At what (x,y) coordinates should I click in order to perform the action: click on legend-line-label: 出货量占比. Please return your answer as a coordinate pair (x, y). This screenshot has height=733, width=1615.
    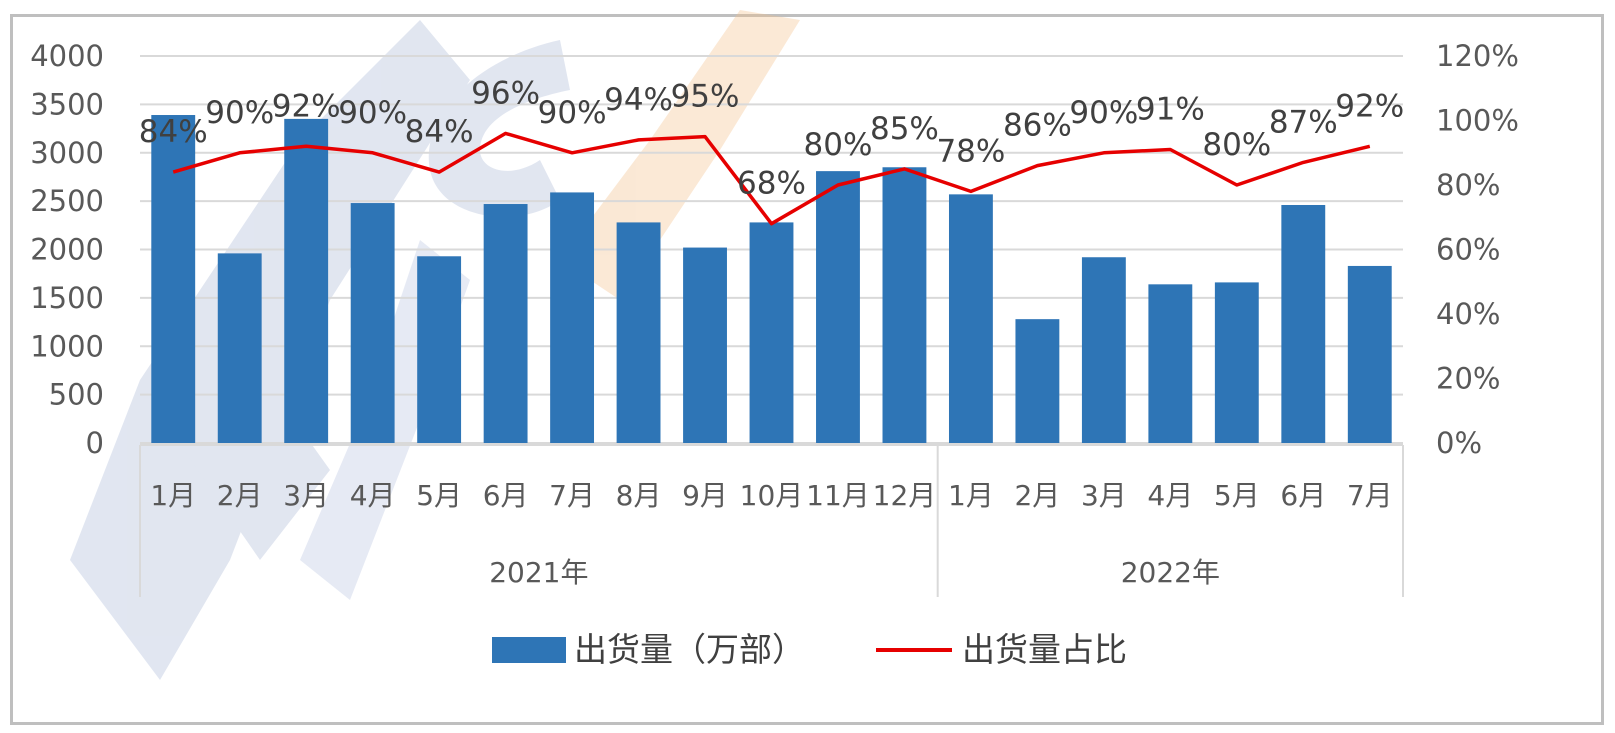
    Looking at the image, I should click on (1044, 649).